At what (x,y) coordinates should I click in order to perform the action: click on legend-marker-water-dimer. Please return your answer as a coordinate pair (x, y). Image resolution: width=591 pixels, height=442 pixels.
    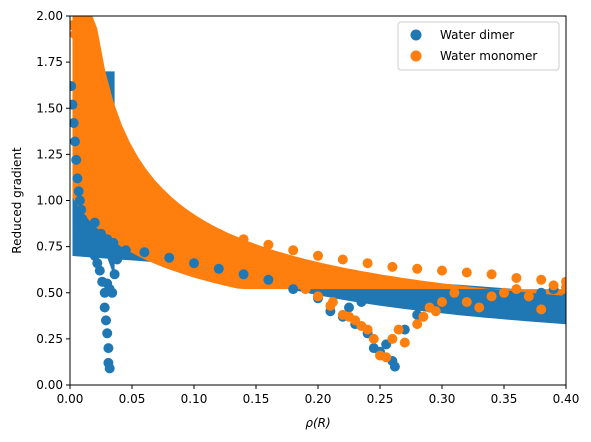
    Looking at the image, I should click on (416, 35).